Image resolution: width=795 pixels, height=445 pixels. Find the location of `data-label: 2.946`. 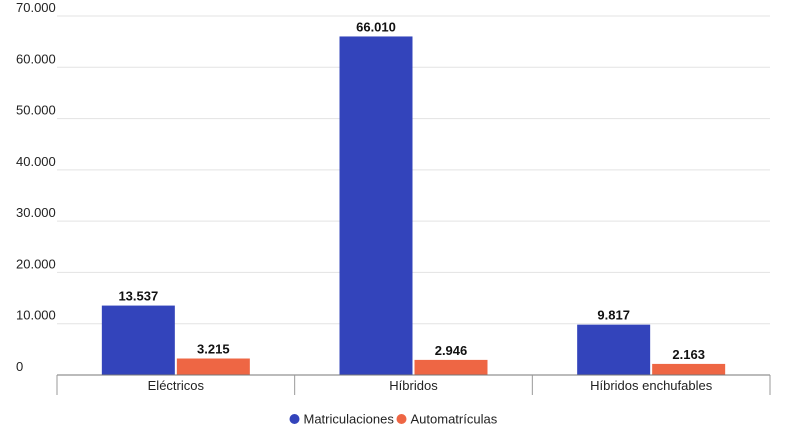

data-label: 2.946 is located at coordinates (451, 350).